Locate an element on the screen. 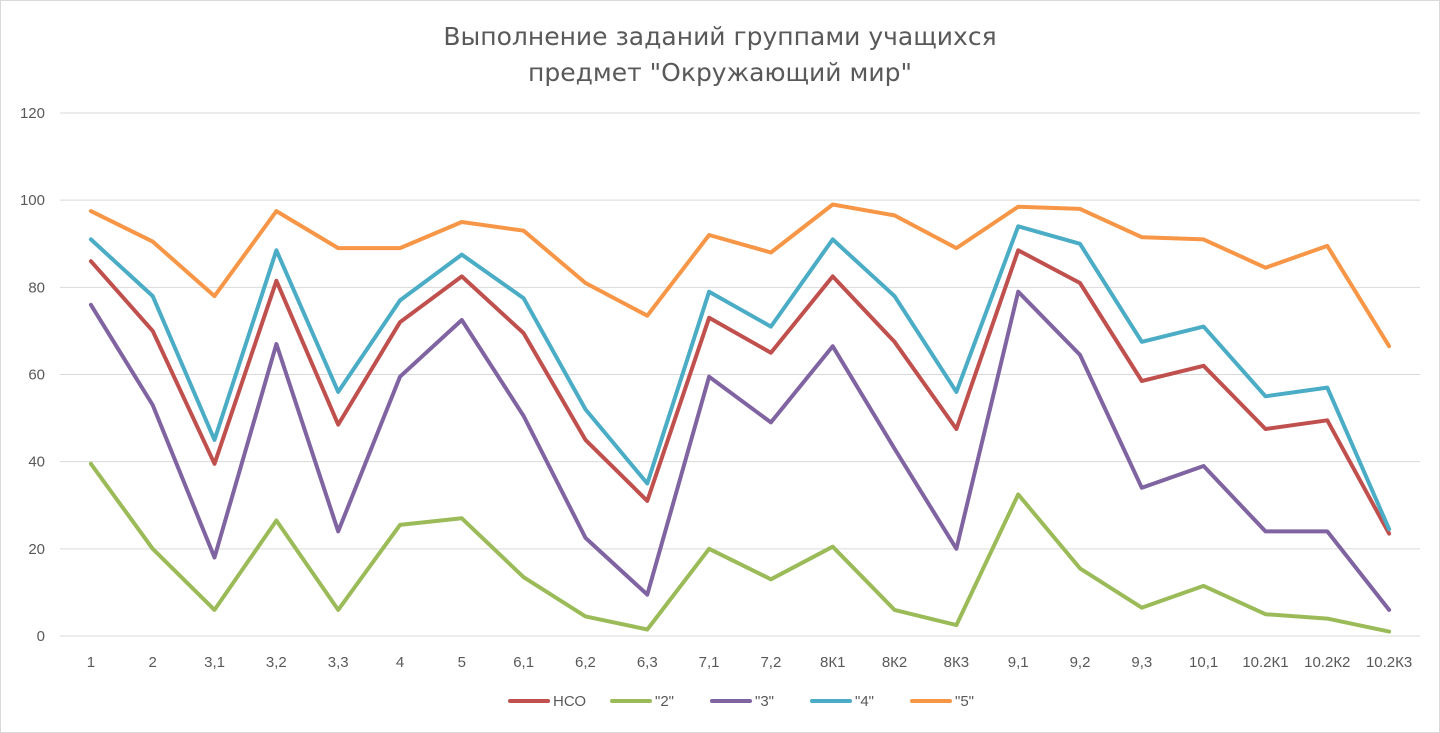  x-tick-label: 10.2К3 is located at coordinates (1389, 662).